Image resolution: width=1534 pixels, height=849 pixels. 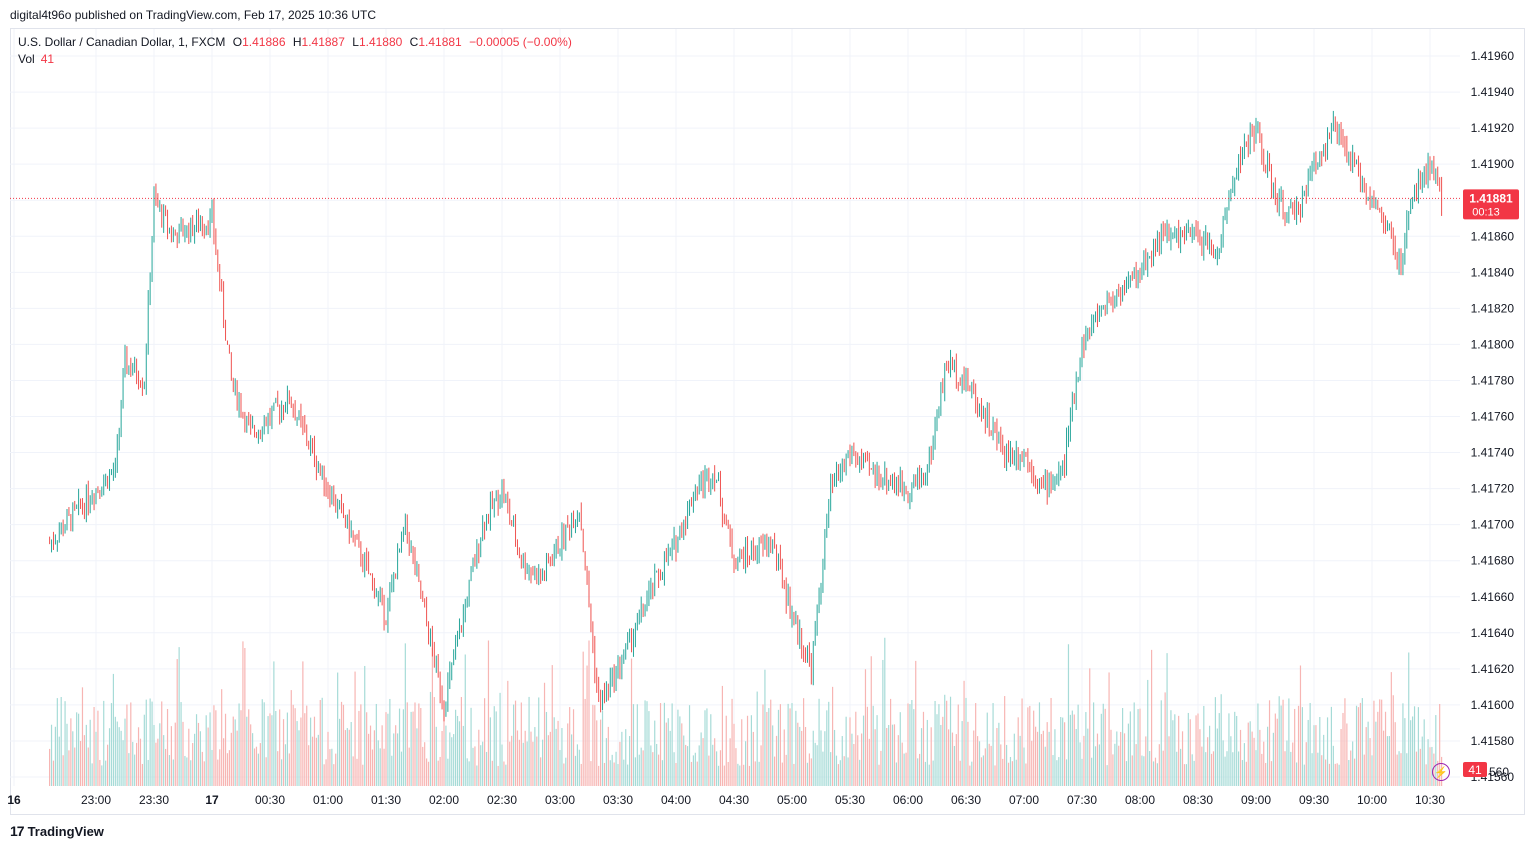 What do you see at coordinates (1493, 56) in the screenshot?
I see `price-tick-label: 1.41960` at bounding box center [1493, 56].